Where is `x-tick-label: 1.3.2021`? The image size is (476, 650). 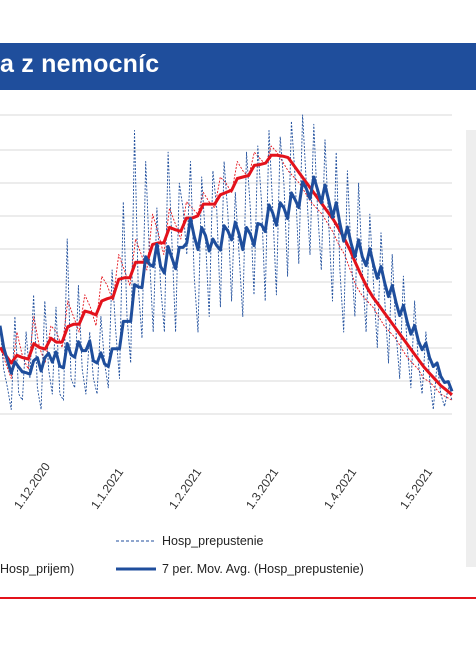
x-tick-label: 1.3.2021 is located at coordinates (262, 488).